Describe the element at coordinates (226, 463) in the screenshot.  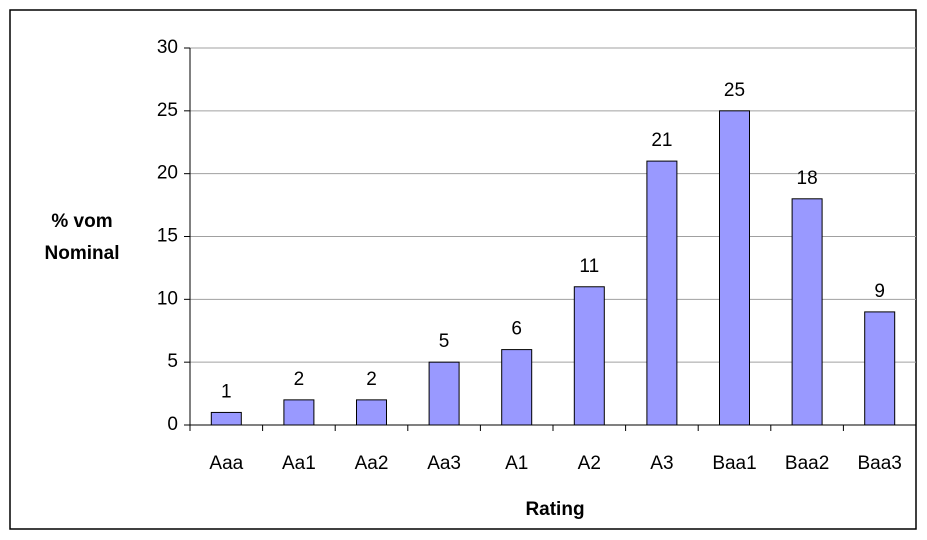
I see `x-tick-label: Aaa` at that location.